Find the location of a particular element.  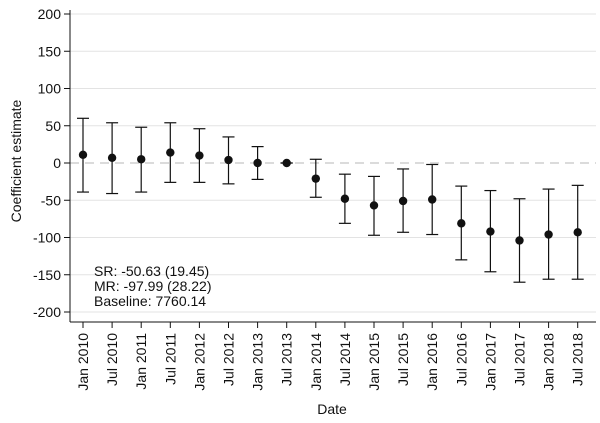

y-tick-label: -50 is located at coordinates (51, 200).